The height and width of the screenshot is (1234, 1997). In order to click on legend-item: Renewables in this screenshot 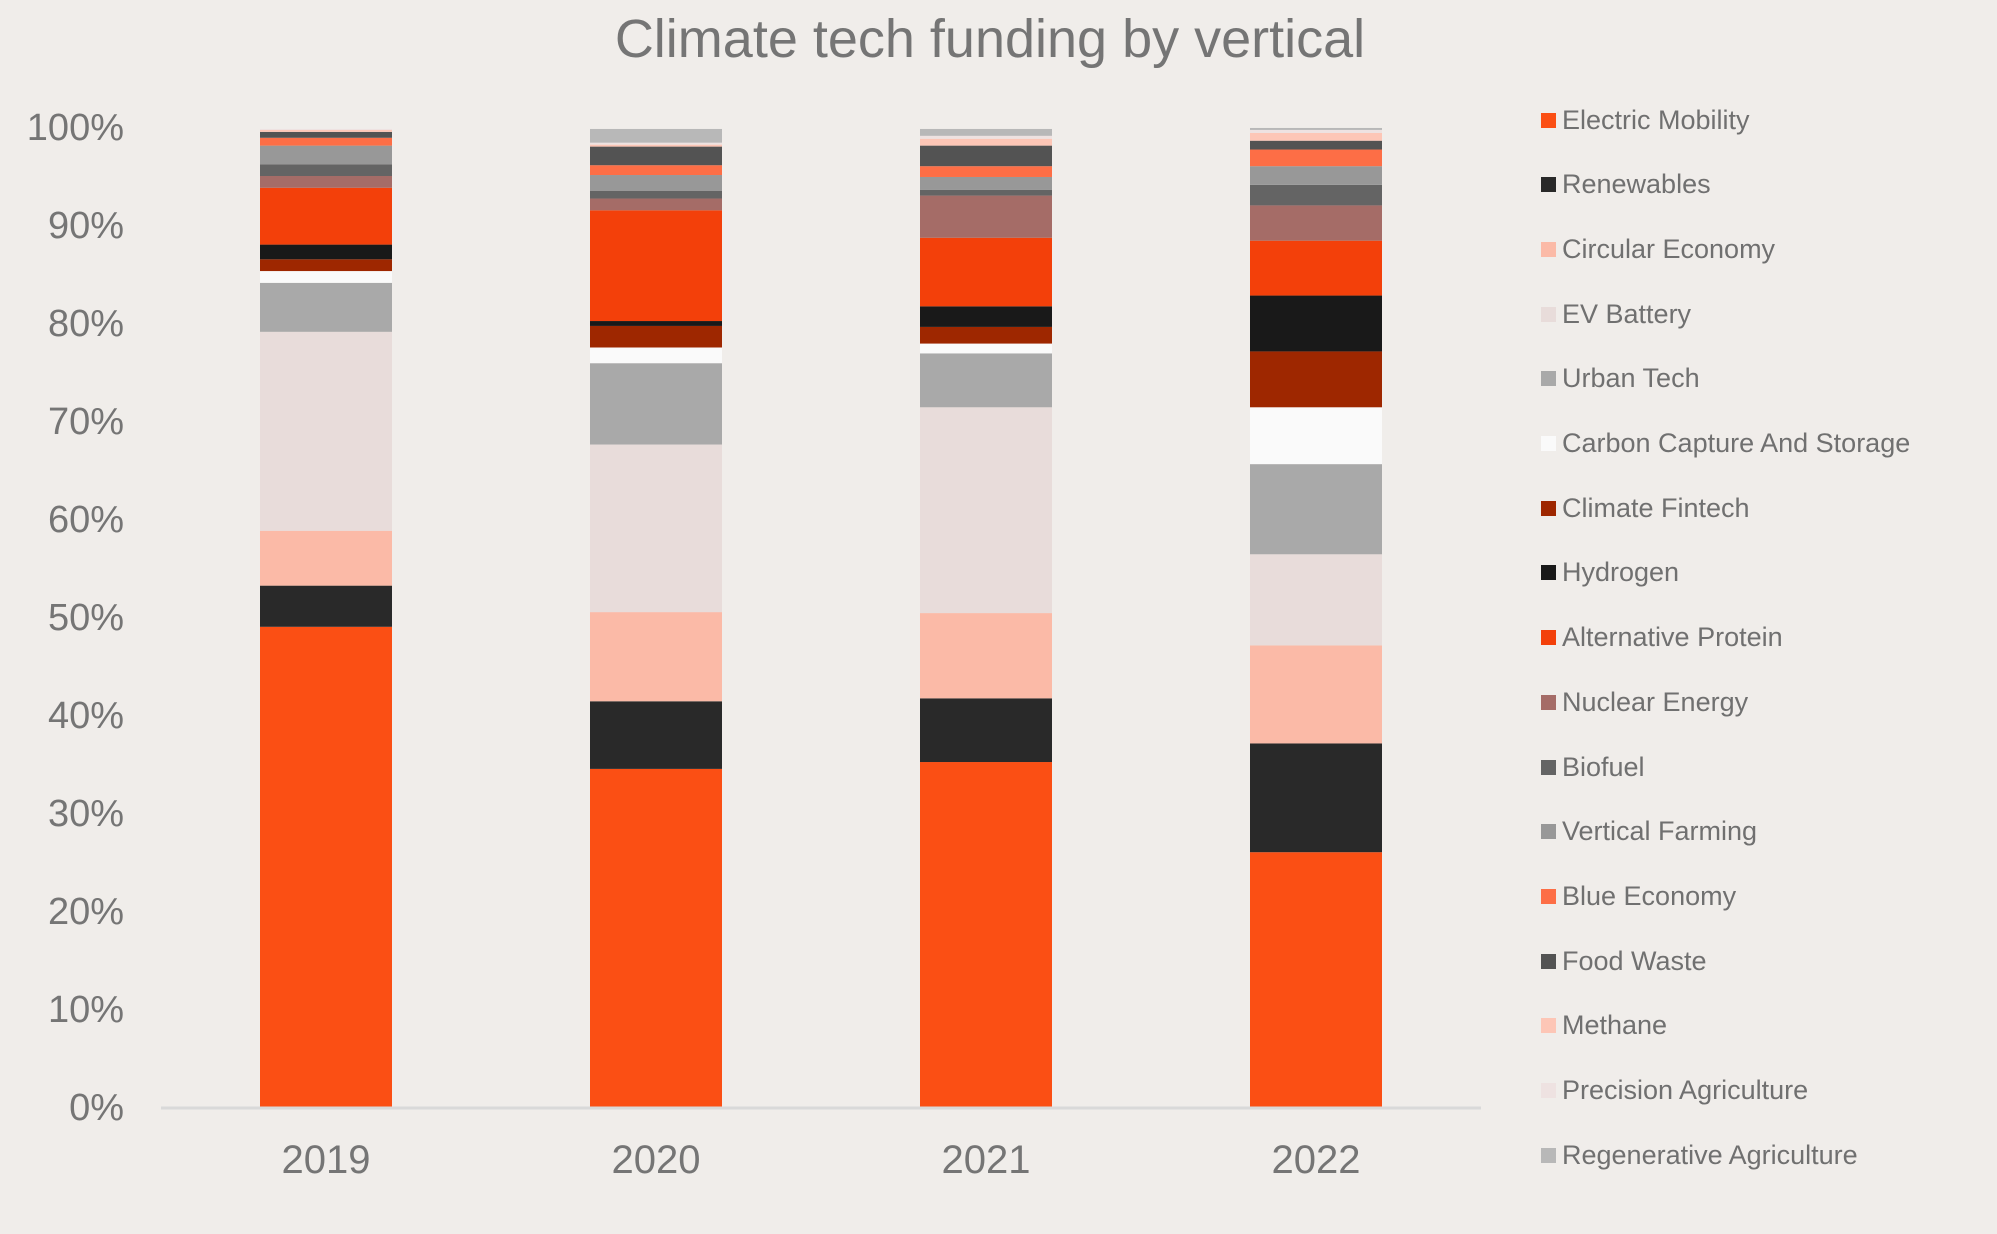, I will do `click(1626, 185)`.